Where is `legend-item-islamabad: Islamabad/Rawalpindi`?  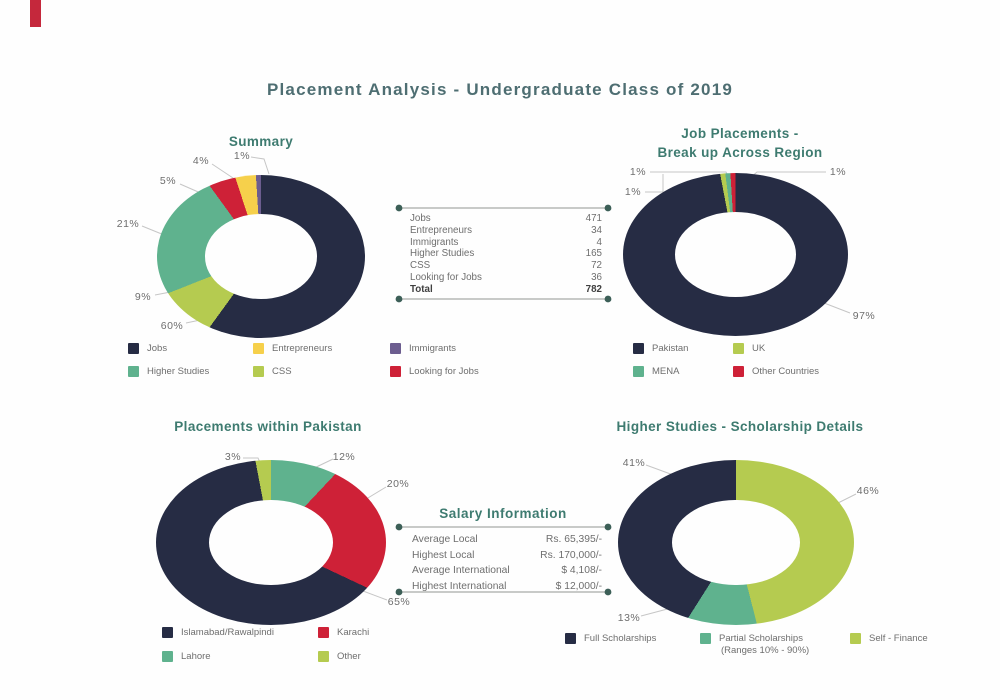
legend-item-islamabad: Islamabad/Rawalpindi is located at coordinates (218, 633).